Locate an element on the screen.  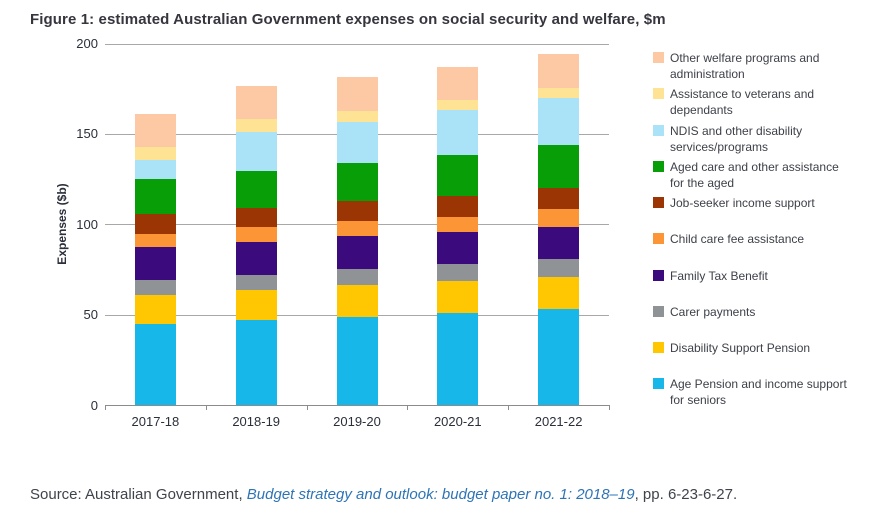
legend-item: Carer payments is located at coordinates (750, 312).